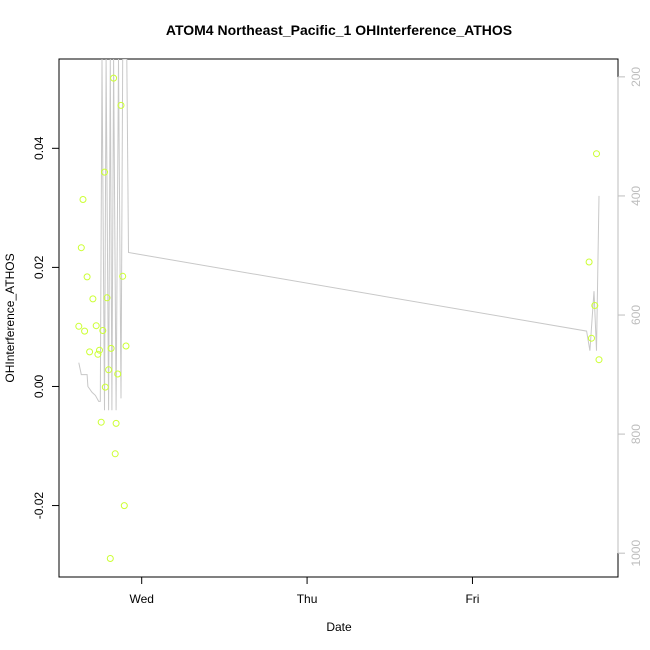  What do you see at coordinates (636, 77) in the screenshot?
I see `secondary-tick-label: 200` at bounding box center [636, 77].